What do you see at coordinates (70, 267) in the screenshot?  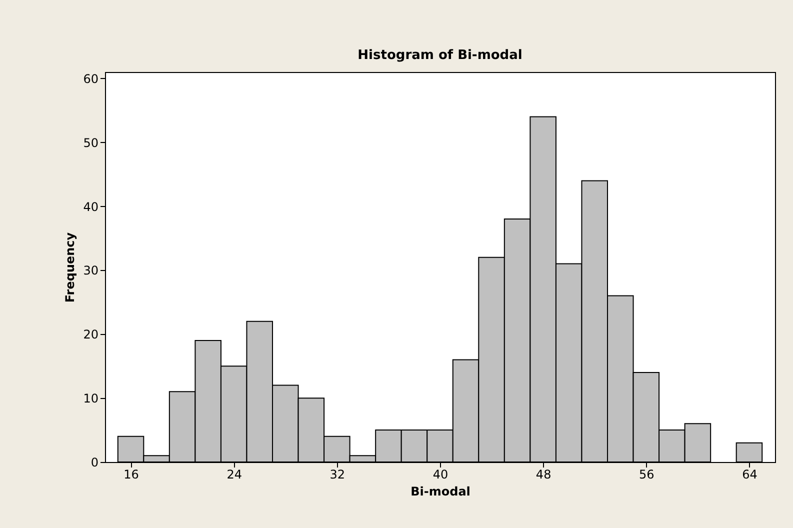 I see `y-axis-title: Frequency` at bounding box center [70, 267].